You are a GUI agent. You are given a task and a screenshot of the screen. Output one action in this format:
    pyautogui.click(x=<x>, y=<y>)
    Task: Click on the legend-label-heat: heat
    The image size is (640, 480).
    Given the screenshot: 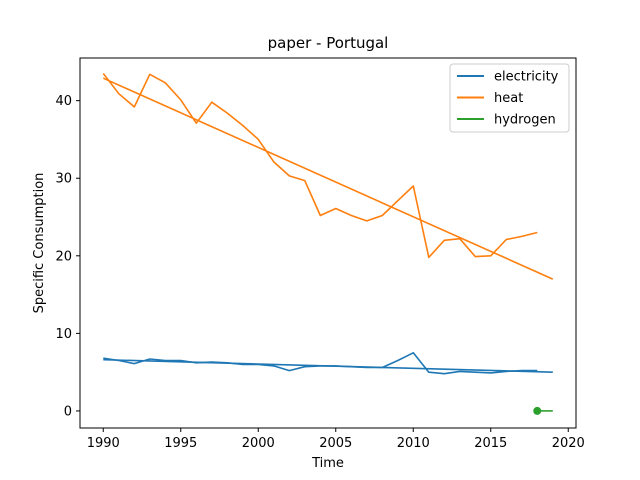 What is the action you would take?
    pyautogui.click(x=508, y=98)
    